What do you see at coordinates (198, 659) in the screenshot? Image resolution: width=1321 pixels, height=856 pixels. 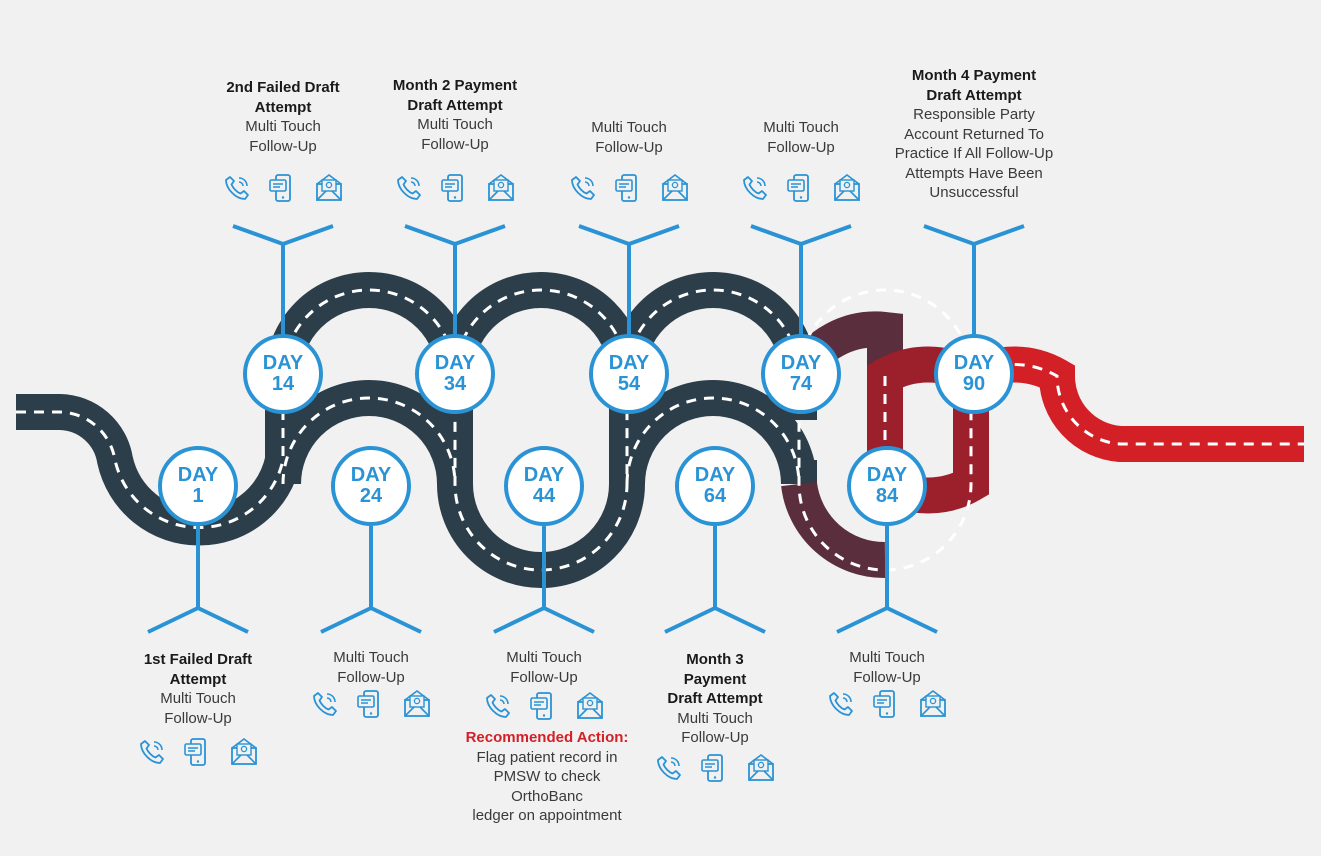 I see `milestone-title: 1st Failed Draft` at bounding box center [198, 659].